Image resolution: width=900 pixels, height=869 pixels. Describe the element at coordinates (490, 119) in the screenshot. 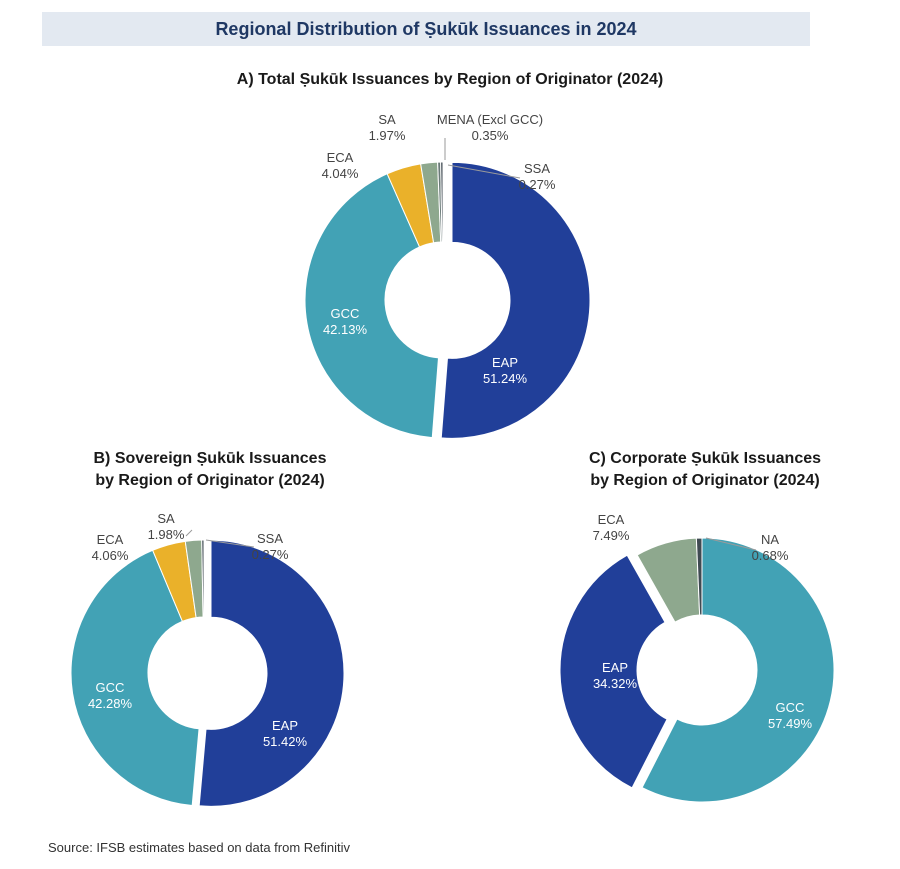

I see `chart-a-label-mena-excl-gcc: MENA (Excl GCC)` at that location.